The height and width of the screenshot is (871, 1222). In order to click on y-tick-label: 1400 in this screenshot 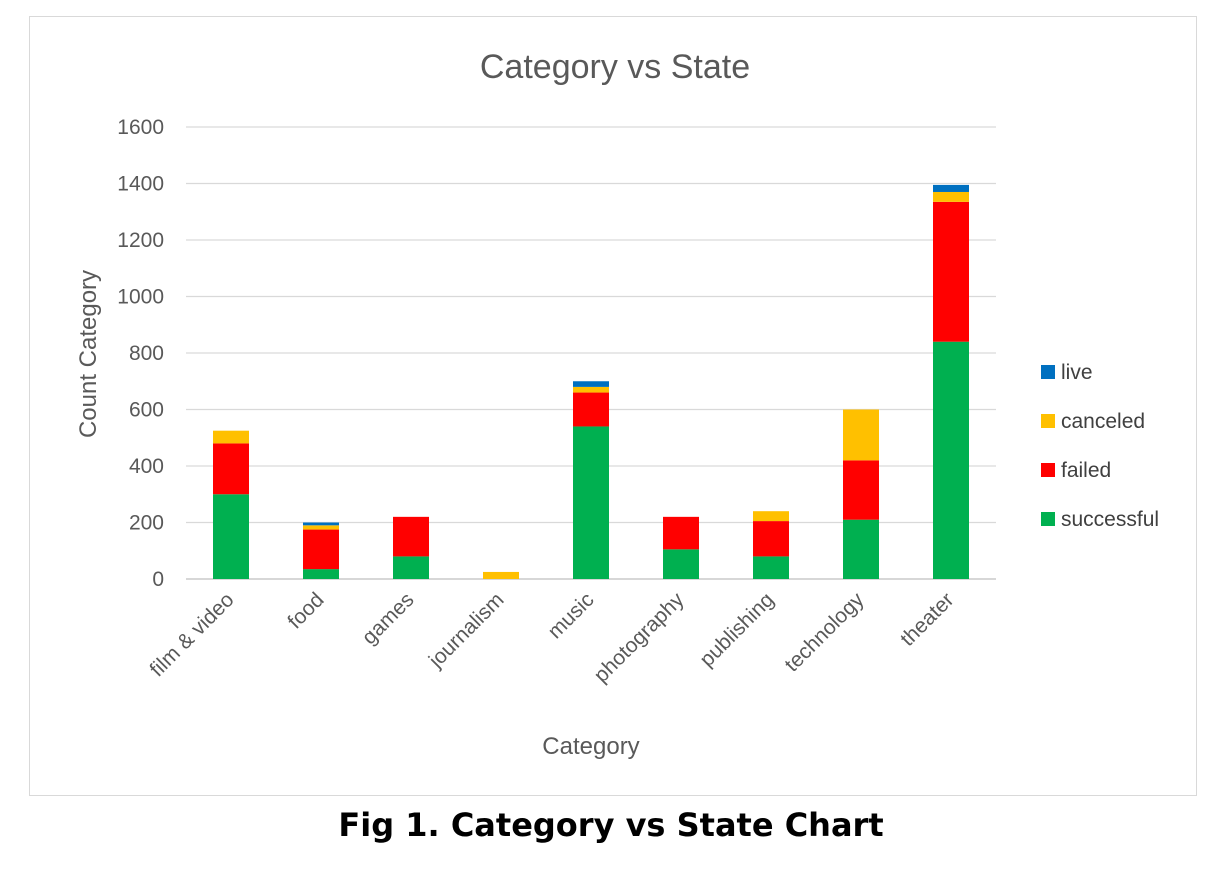, I will do `click(140, 184)`.